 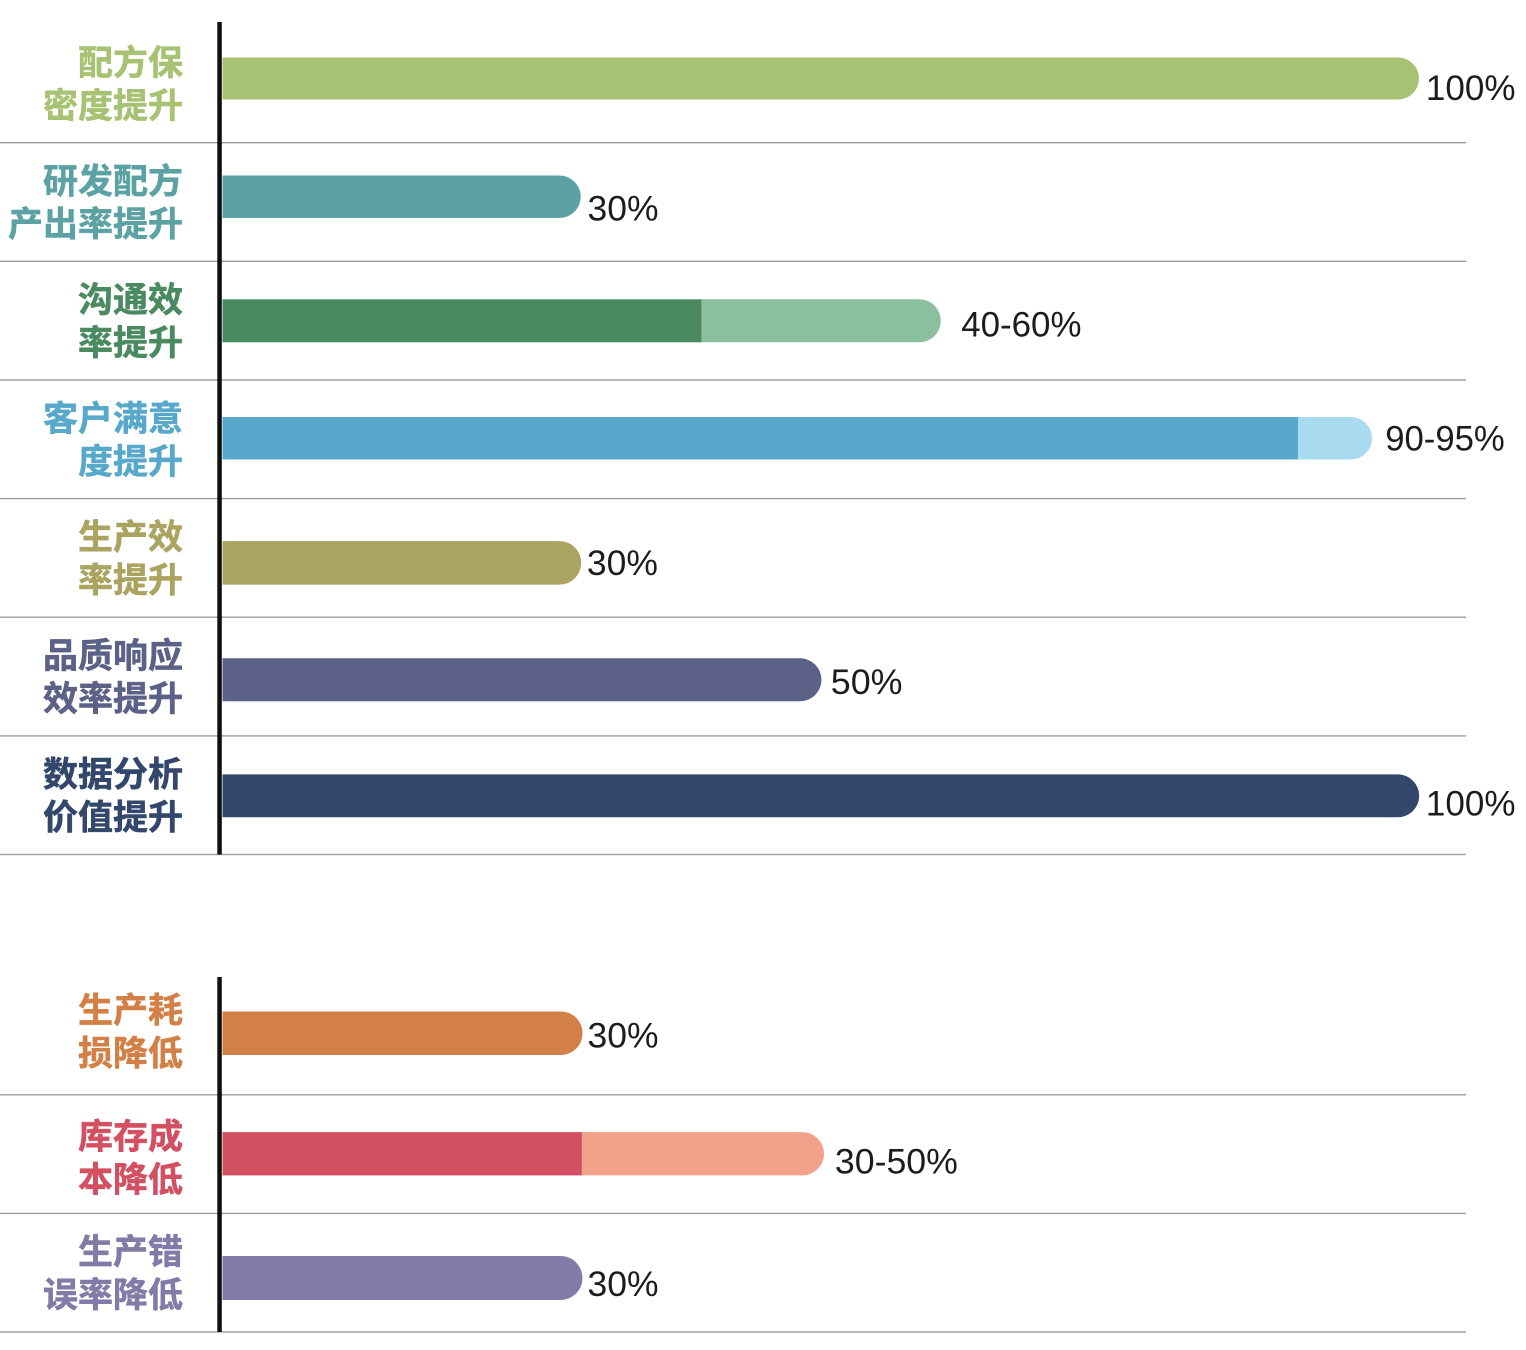 What do you see at coordinates (867, 682) in the screenshot?
I see `svg-text: 50%` at bounding box center [867, 682].